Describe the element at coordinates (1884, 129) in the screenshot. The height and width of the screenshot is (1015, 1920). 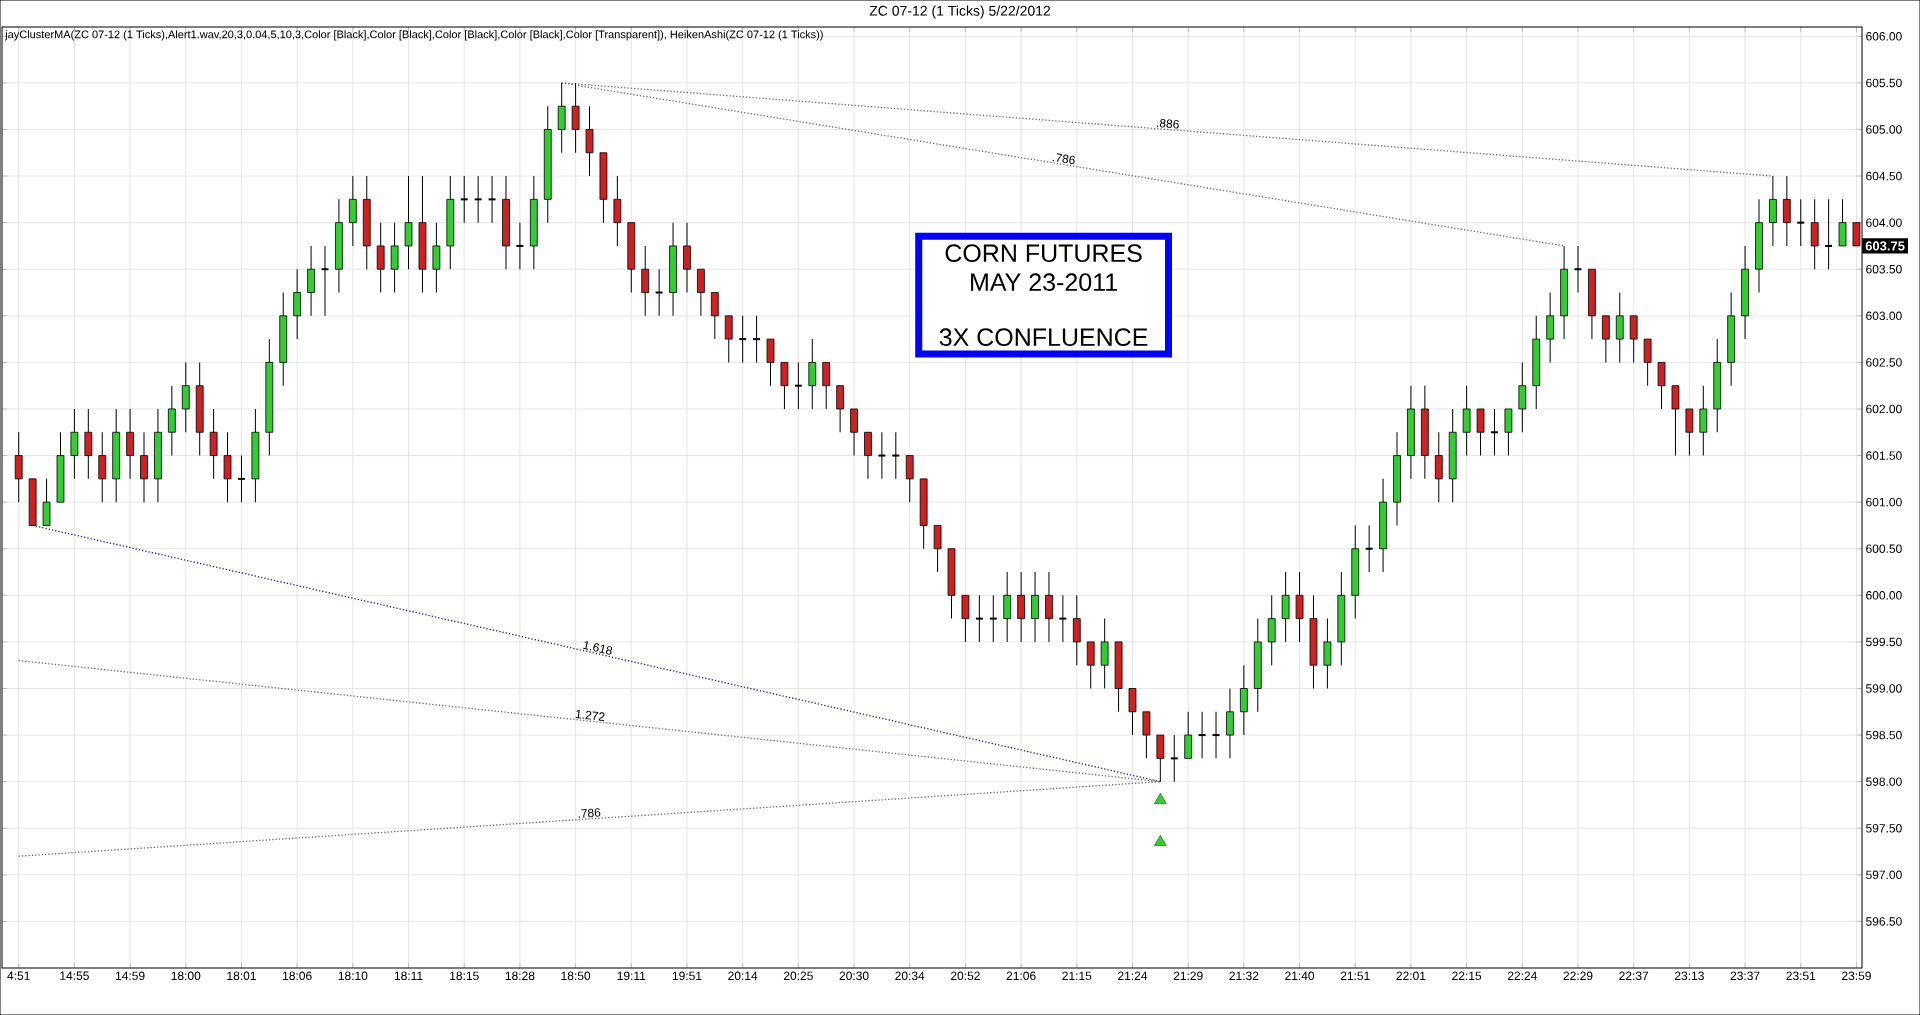
I see `y-tick-label: 605.00` at that location.